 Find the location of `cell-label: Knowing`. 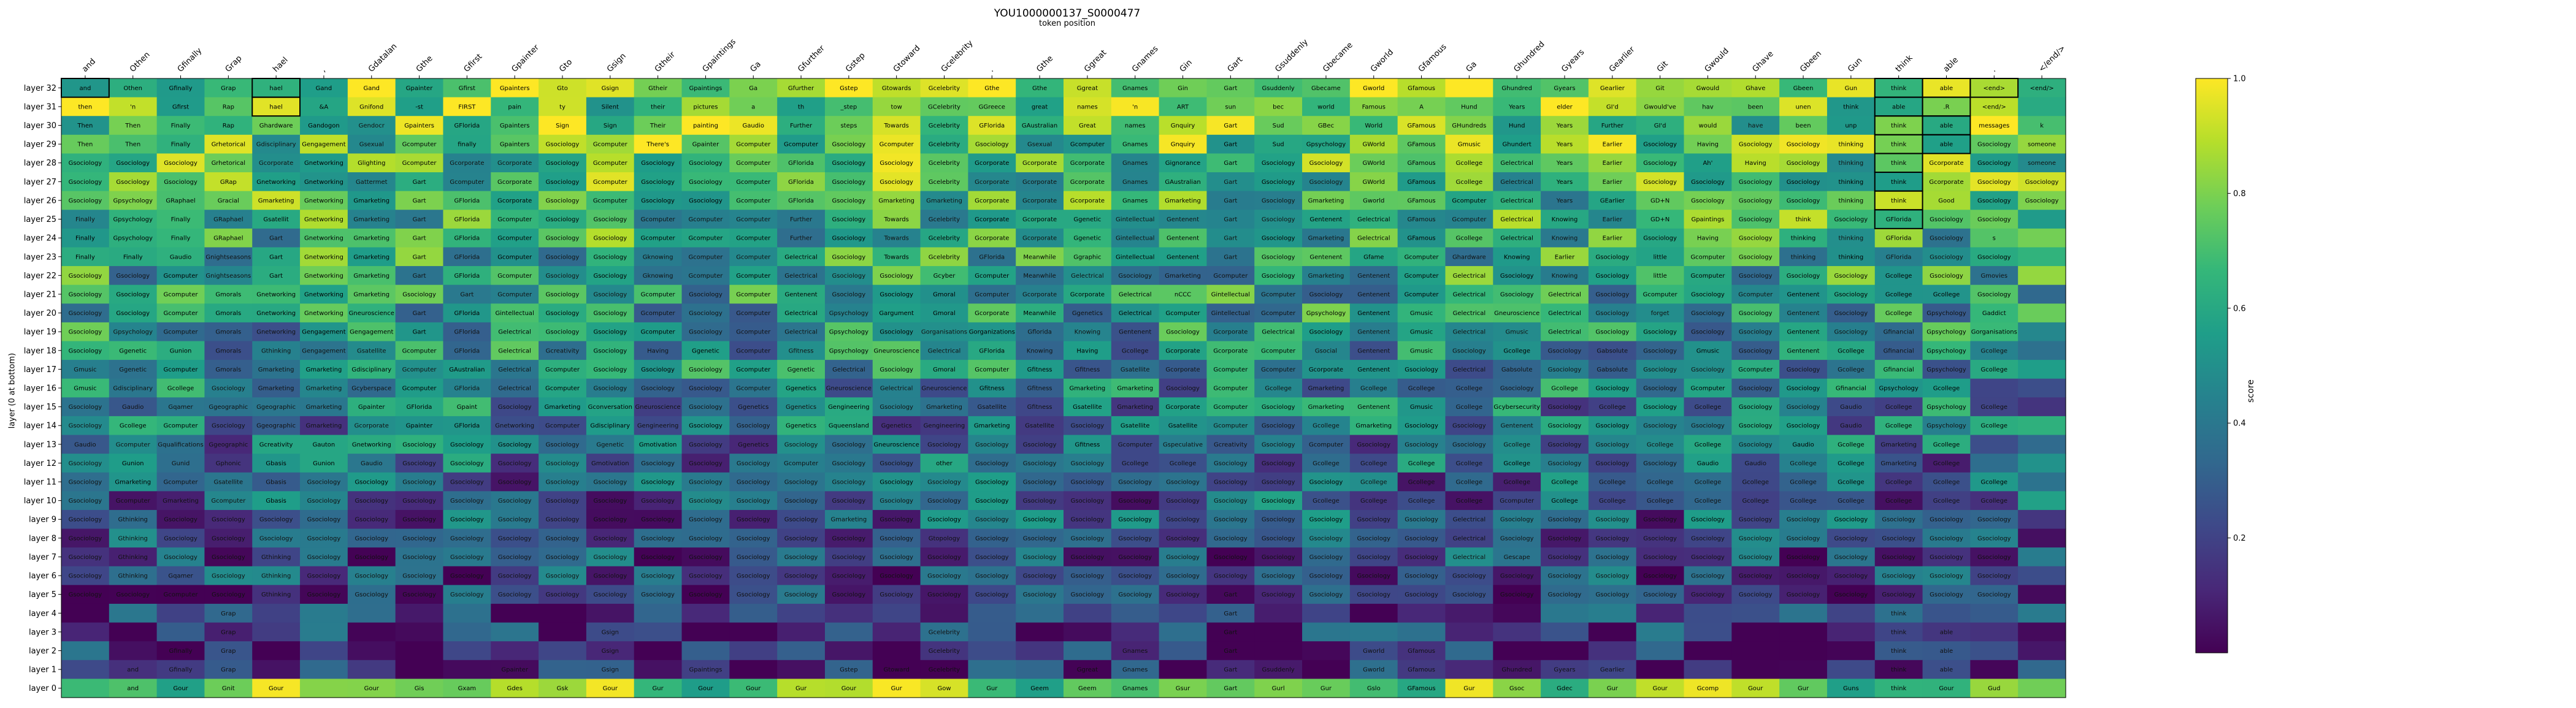

cell-label: Knowing is located at coordinates (1565, 276).